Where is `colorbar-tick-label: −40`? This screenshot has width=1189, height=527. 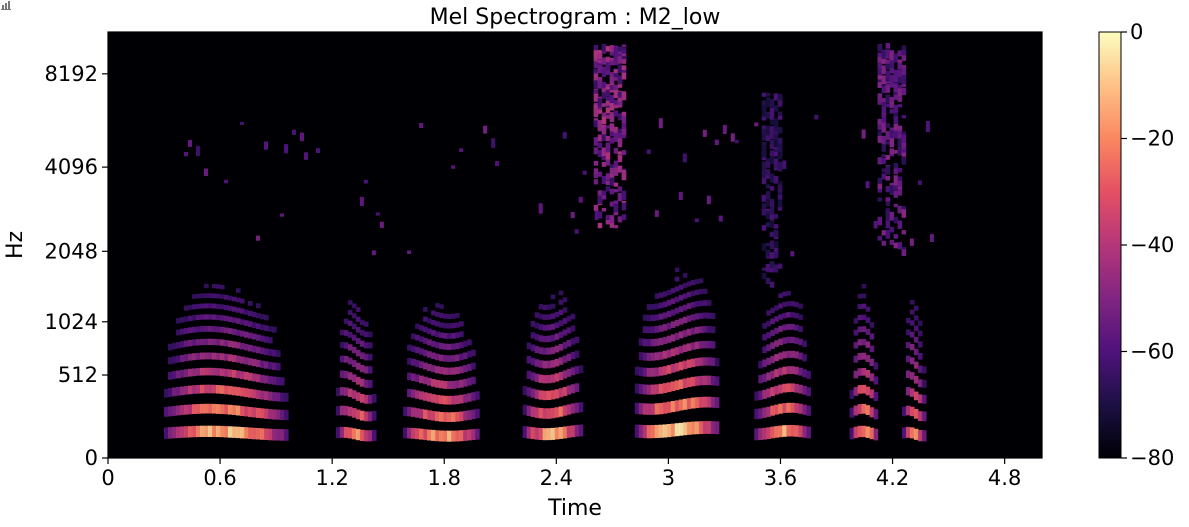 colorbar-tick-label: −40 is located at coordinates (1152, 245).